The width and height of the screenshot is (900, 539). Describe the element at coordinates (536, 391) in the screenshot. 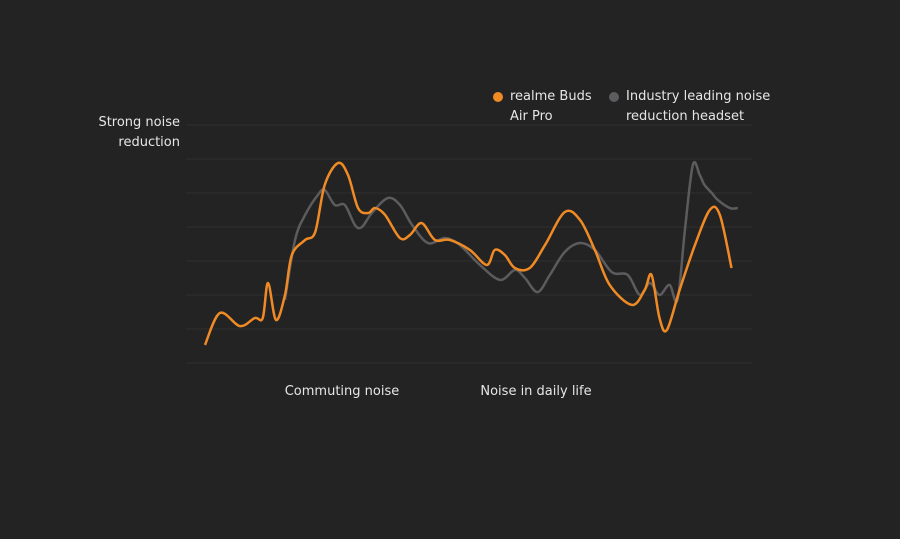

I see `annotation: Noise in daily life` at that location.